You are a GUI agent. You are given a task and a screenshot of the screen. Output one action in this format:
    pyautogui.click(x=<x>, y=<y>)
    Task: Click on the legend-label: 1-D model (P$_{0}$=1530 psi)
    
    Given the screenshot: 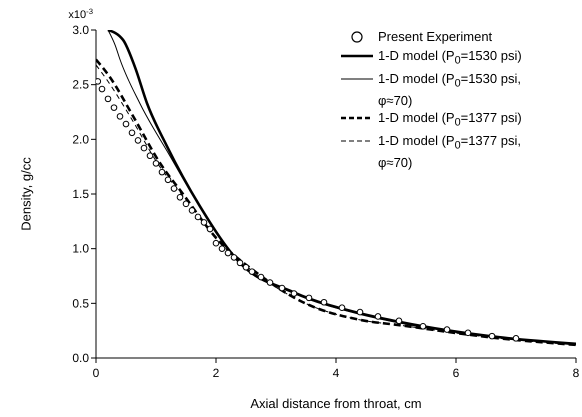 What is the action you would take?
    pyautogui.click(x=450, y=58)
    